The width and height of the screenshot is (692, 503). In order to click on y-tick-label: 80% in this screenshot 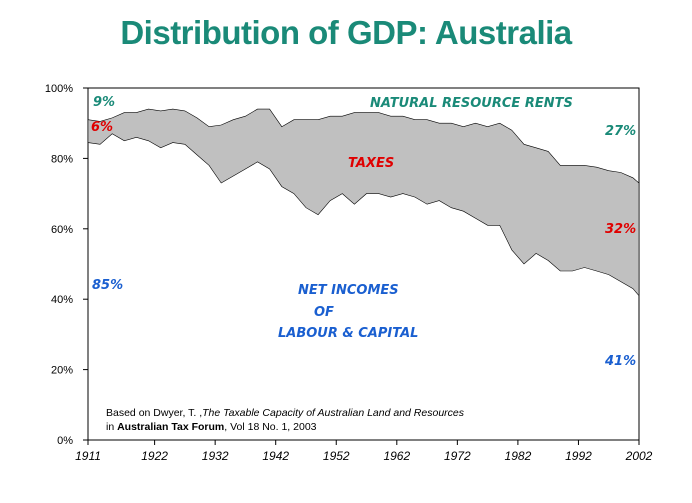, I will do `click(62, 159)`.